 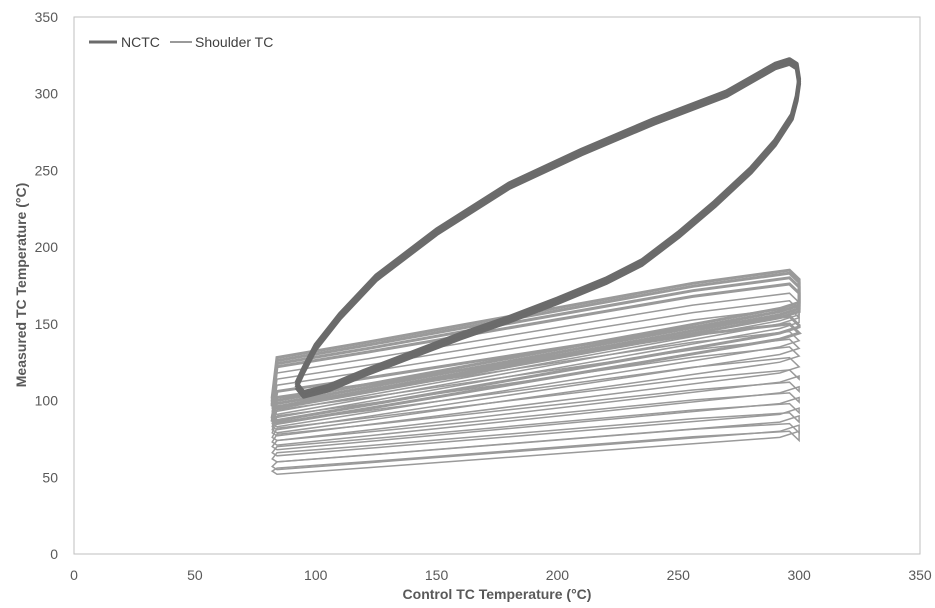 What do you see at coordinates (47, 17) in the screenshot?
I see `y-tick-label: 350` at bounding box center [47, 17].